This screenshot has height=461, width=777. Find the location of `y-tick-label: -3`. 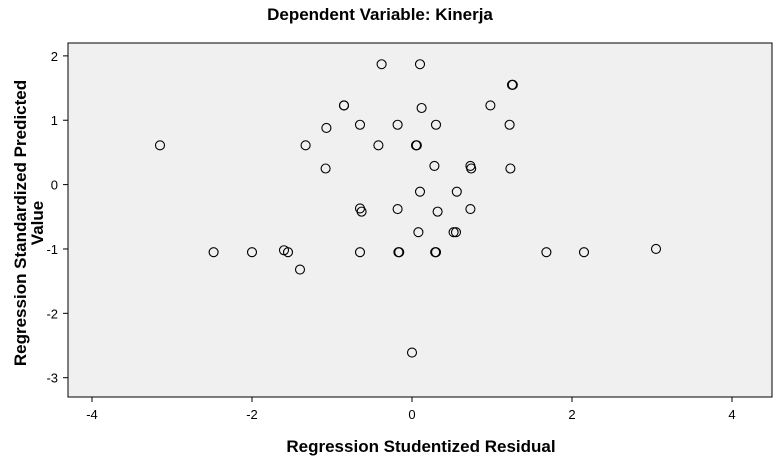

y-tick-label: -3 is located at coordinates (52, 378).